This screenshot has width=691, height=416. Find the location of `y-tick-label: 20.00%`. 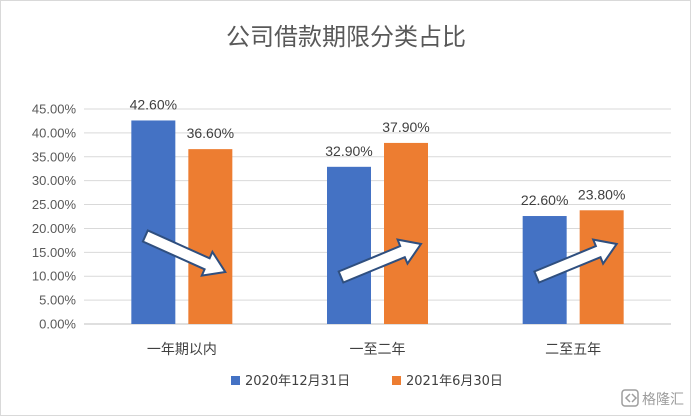

y-tick-label: 20.00% is located at coordinates (54, 228).